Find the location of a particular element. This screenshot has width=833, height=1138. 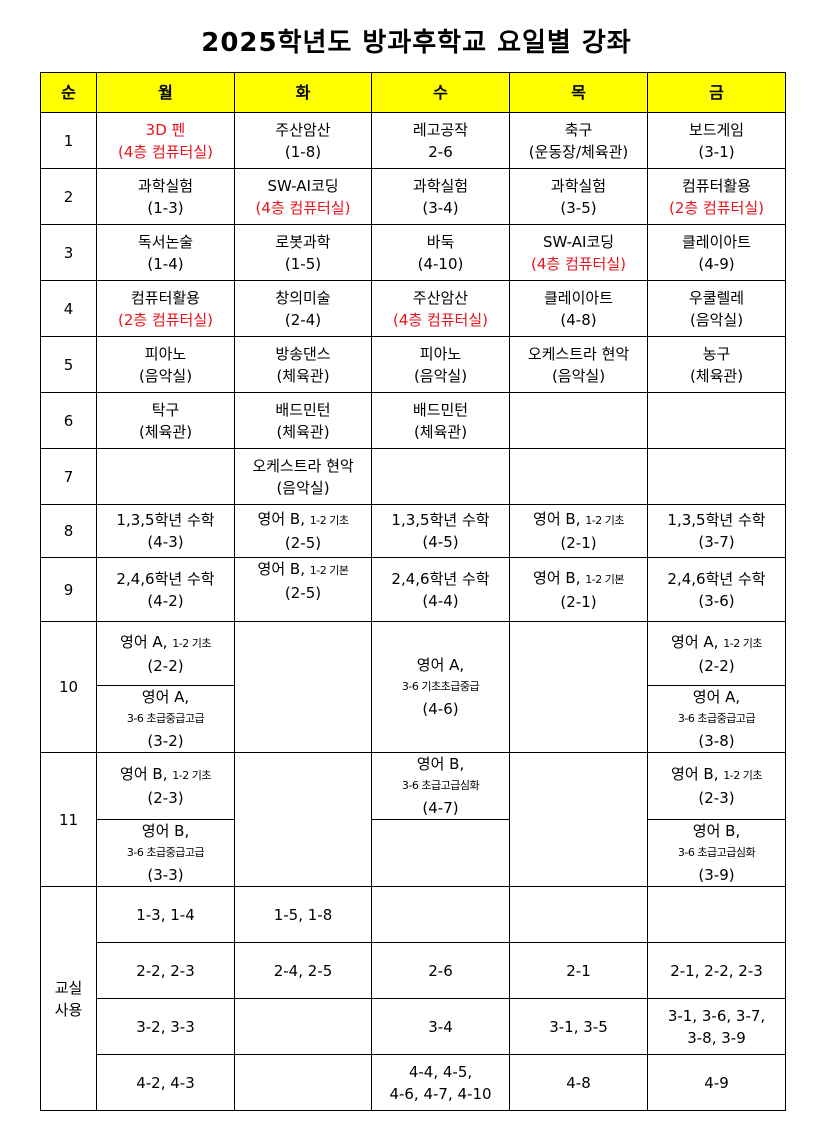

row-number: 2 is located at coordinates (68, 196).